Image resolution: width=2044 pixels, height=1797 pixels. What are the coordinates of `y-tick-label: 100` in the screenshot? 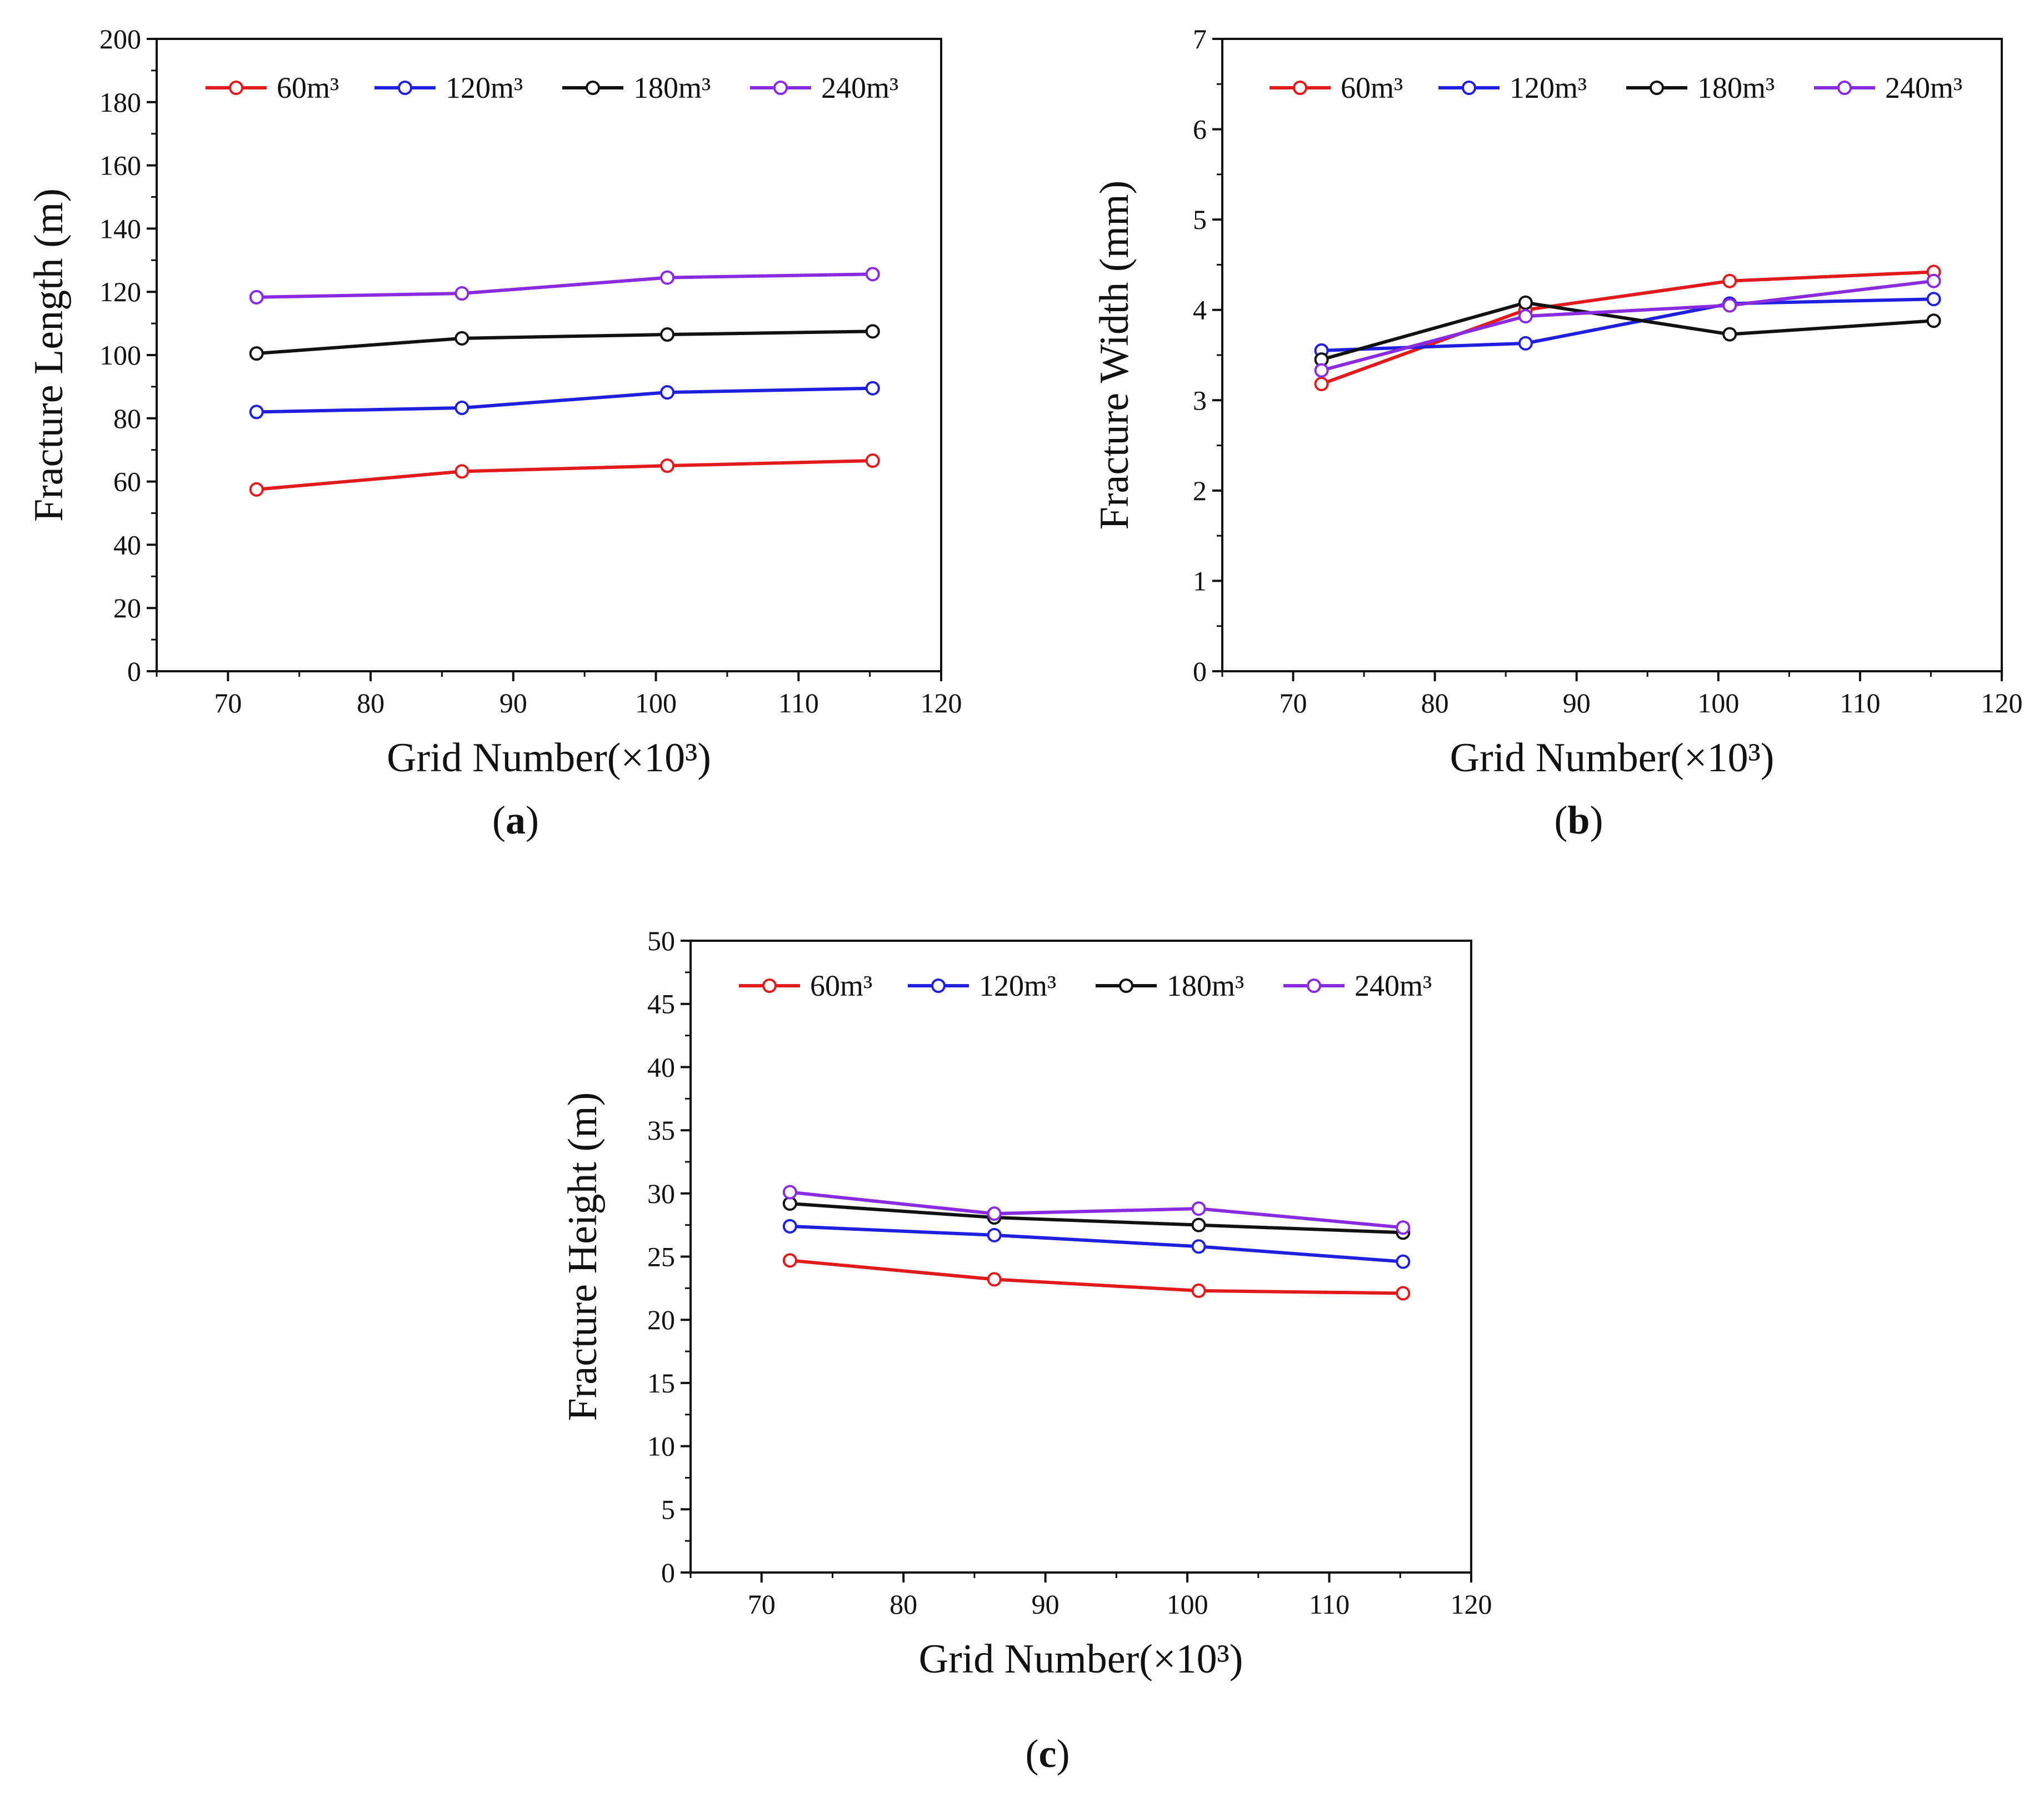 It's located at (120, 355).